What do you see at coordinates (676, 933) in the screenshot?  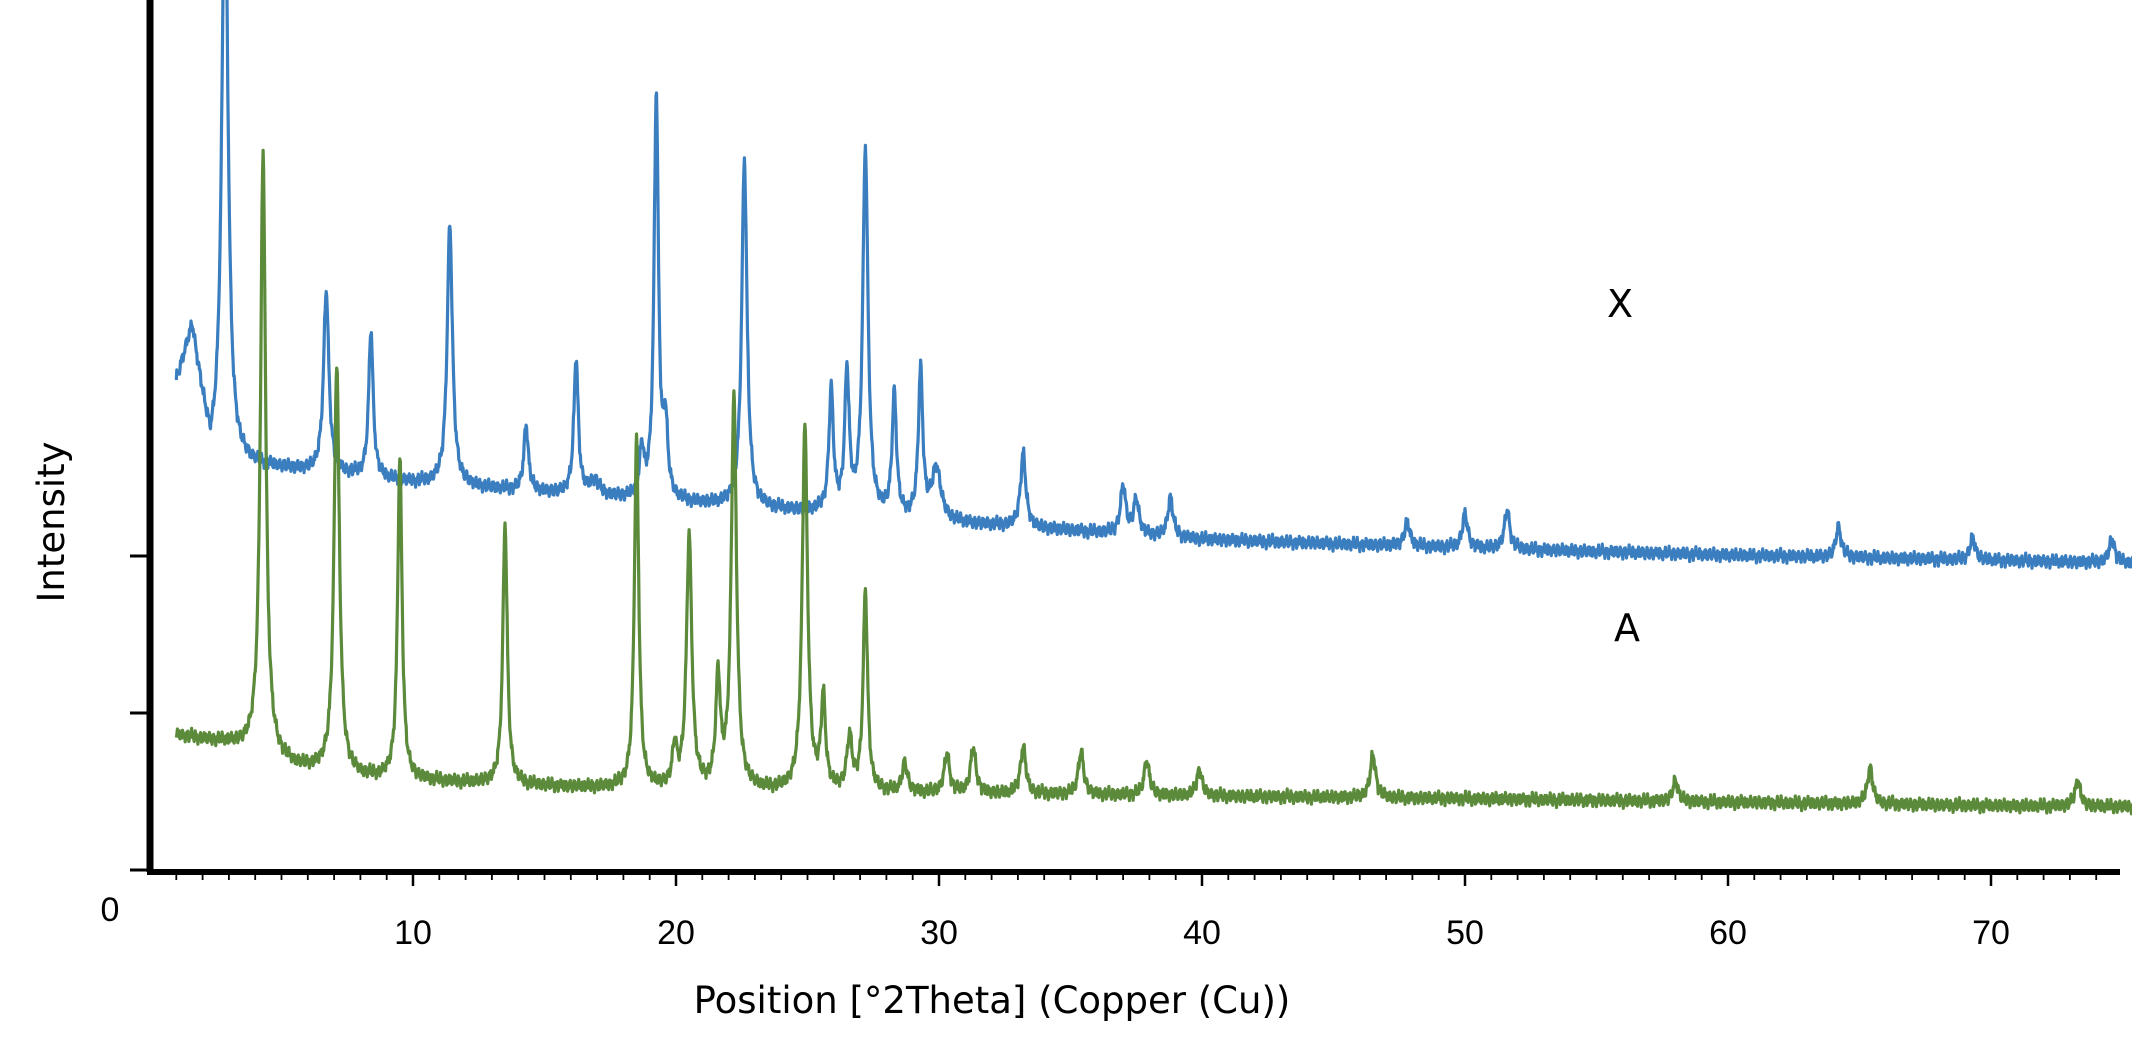 I see `x-tick-label: 20` at bounding box center [676, 933].